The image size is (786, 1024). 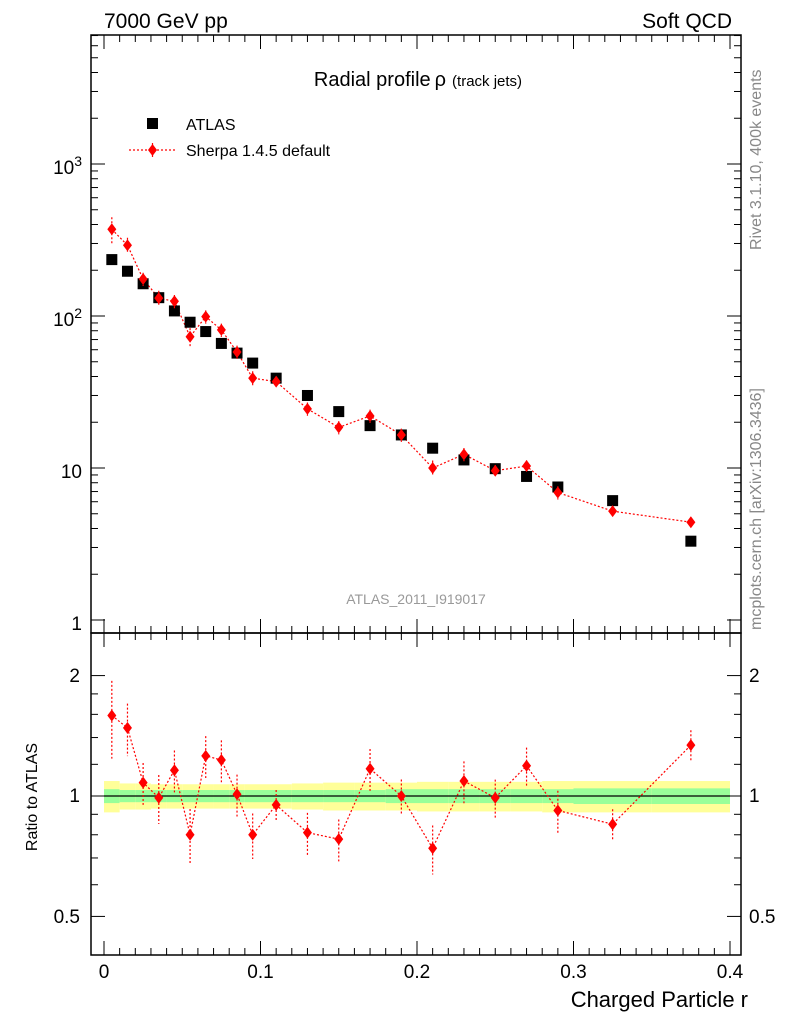 What do you see at coordinates (152, 150) in the screenshot?
I see `legend-sherpa-marker` at bounding box center [152, 150].